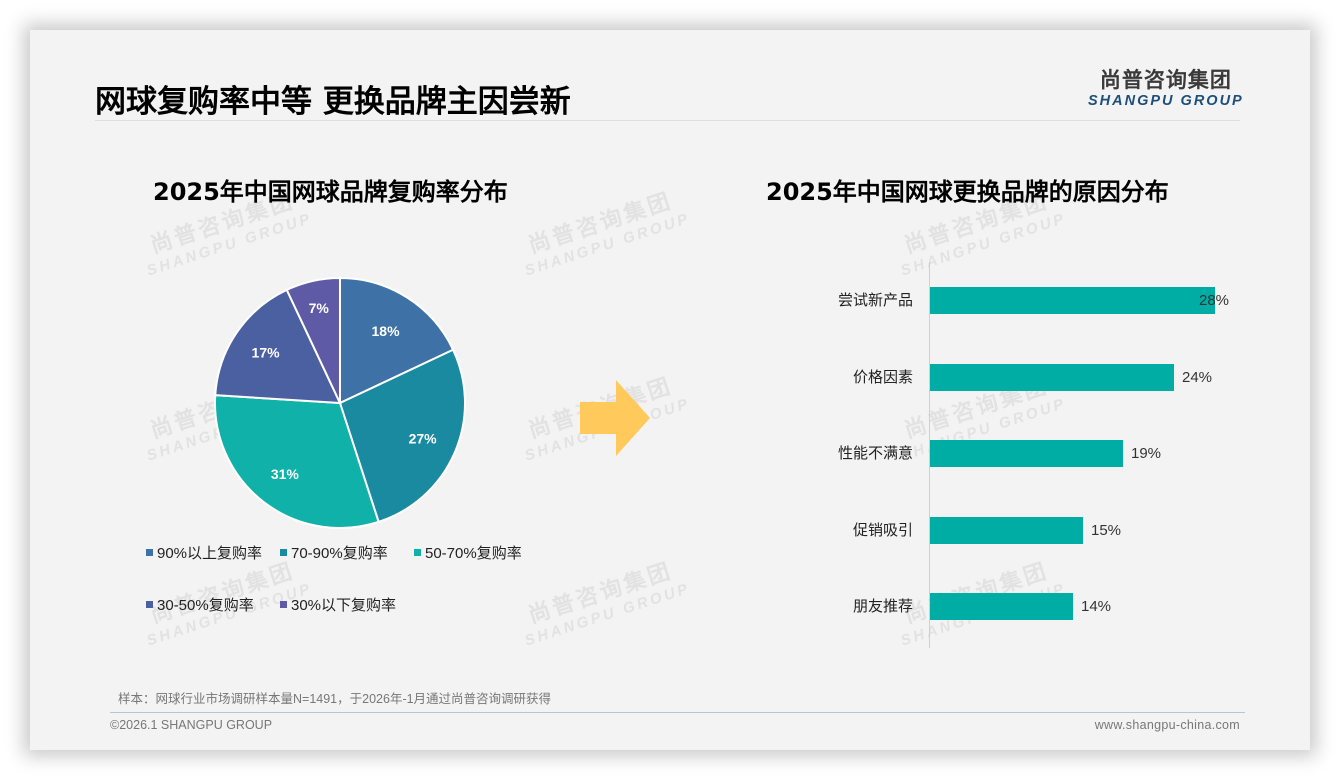 The width and height of the screenshot is (1340, 780). Describe the element at coordinates (616, 420) in the screenshot. I see `right-arrow-icon` at that location.